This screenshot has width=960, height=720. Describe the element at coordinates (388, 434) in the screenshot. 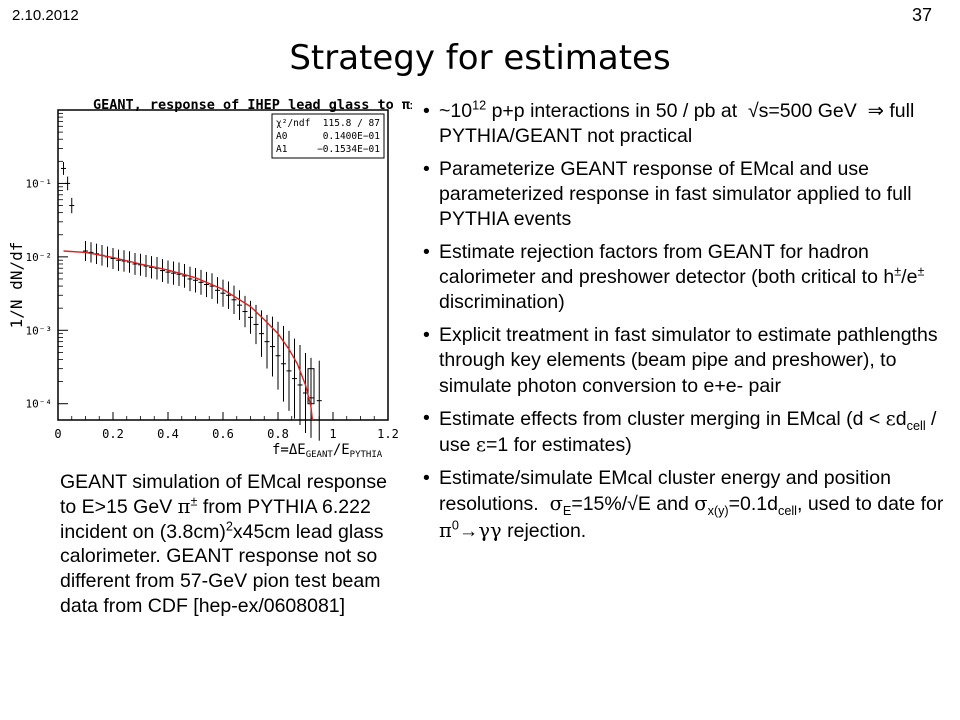

I see `x-tick-label: 1.2` at that location.